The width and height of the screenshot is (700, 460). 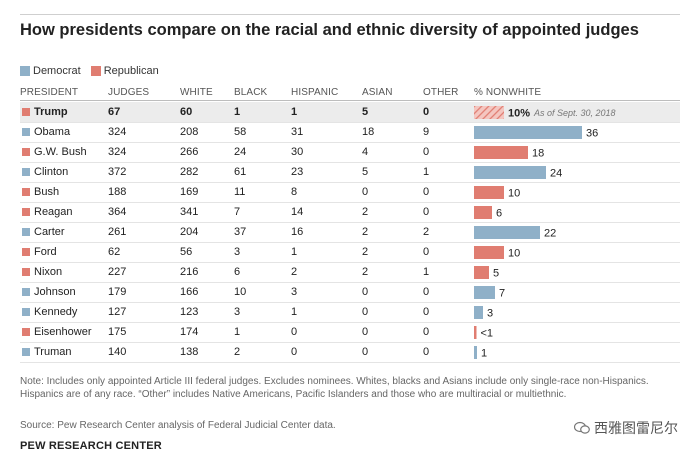 I want to click on cell-white: 169, so click(x=189, y=192).